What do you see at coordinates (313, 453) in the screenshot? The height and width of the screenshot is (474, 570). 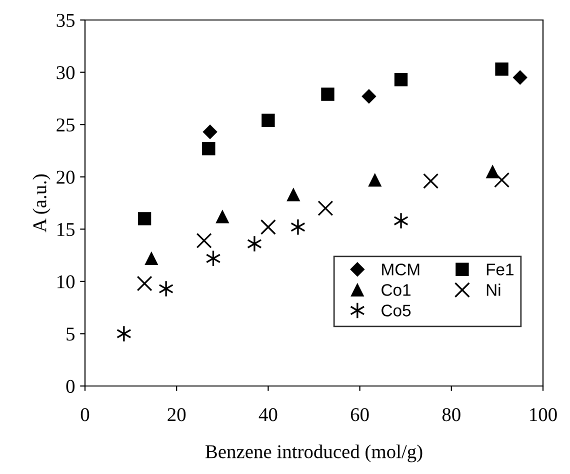 I see `x-axis-title: Benzene introduced (mol/g)` at bounding box center [313, 453].